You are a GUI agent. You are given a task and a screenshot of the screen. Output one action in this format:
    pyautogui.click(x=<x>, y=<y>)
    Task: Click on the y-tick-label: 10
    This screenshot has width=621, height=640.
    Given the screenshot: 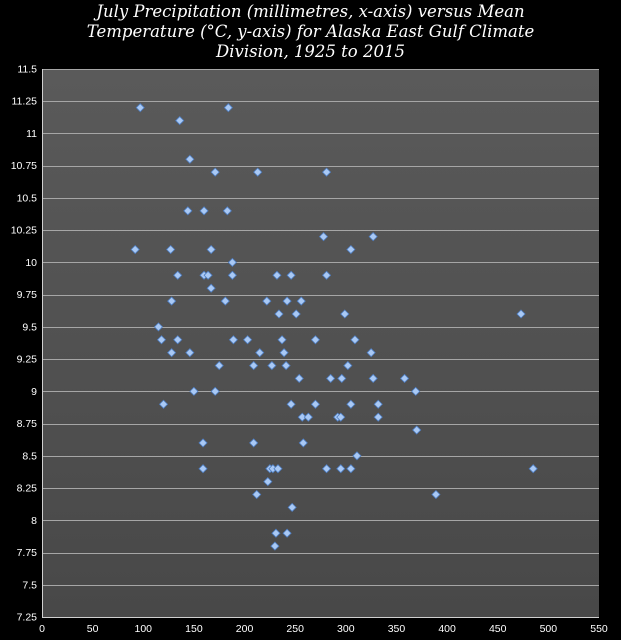 What is the action you would take?
    pyautogui.click(x=31, y=263)
    